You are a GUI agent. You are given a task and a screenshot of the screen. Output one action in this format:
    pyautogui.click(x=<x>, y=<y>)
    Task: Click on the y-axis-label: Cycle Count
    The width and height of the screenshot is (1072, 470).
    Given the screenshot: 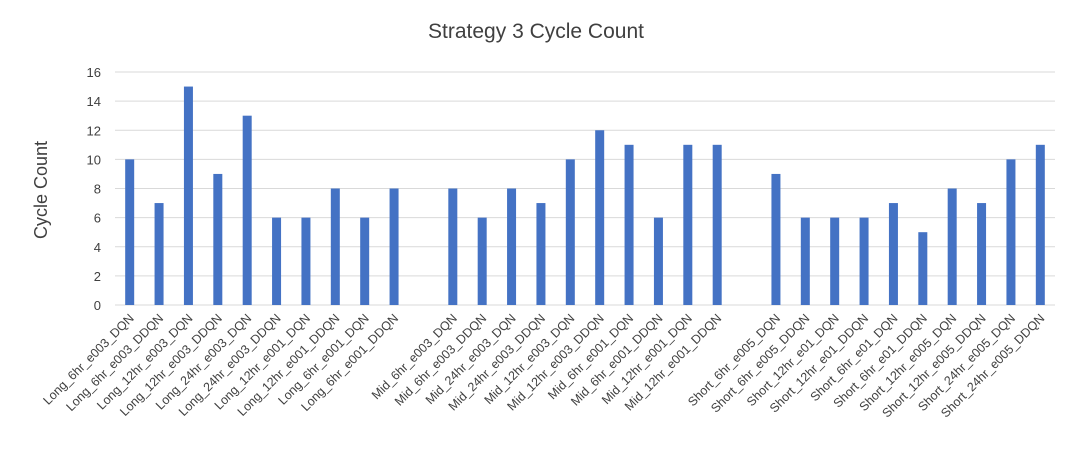 What is the action you would take?
    pyautogui.click(x=41, y=190)
    